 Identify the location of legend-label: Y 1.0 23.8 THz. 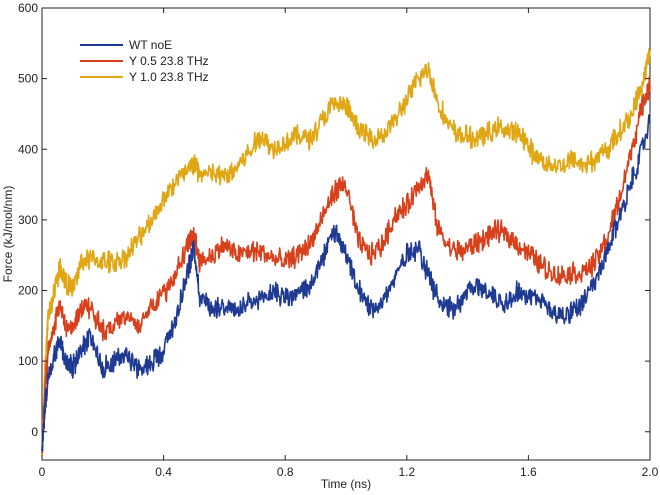
(169, 77).